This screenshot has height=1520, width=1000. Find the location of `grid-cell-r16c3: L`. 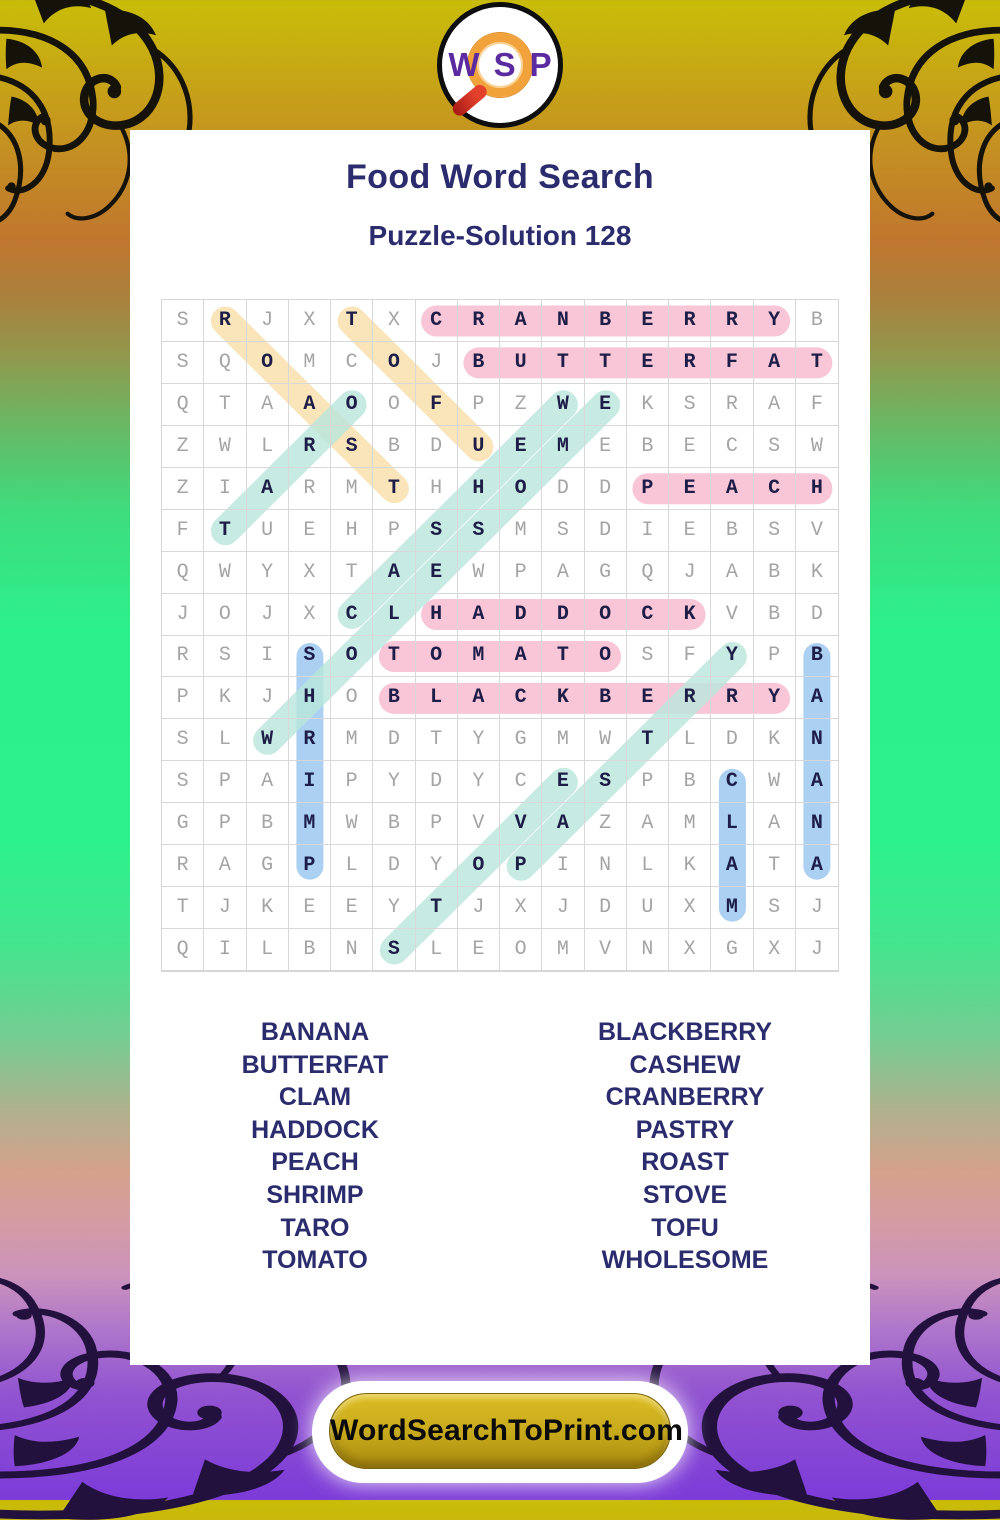

grid-cell-r16c3: L is located at coordinates (267, 950).